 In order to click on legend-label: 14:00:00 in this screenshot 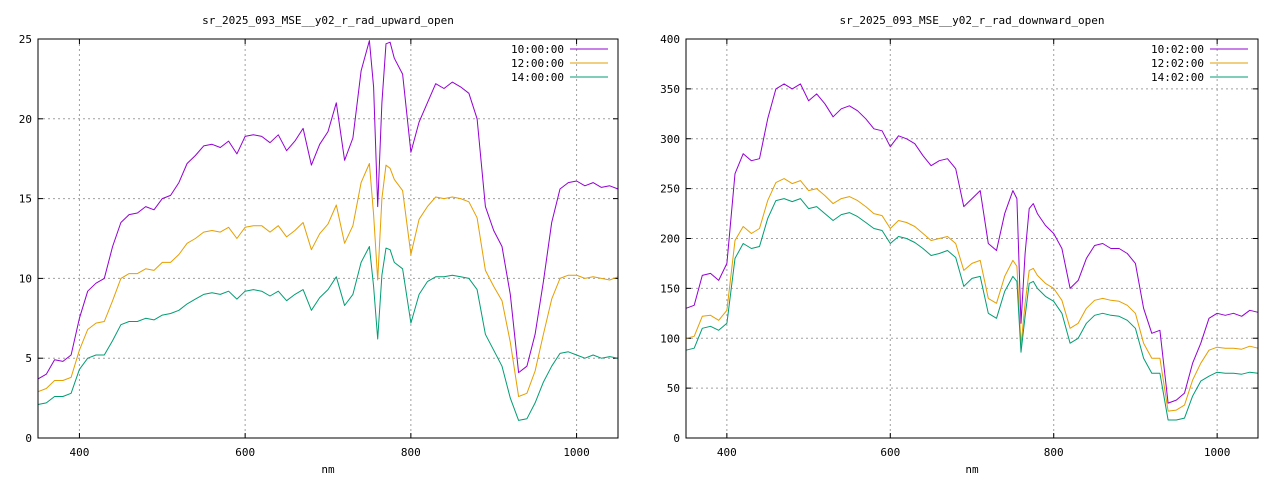, I will do `click(537, 77)`.